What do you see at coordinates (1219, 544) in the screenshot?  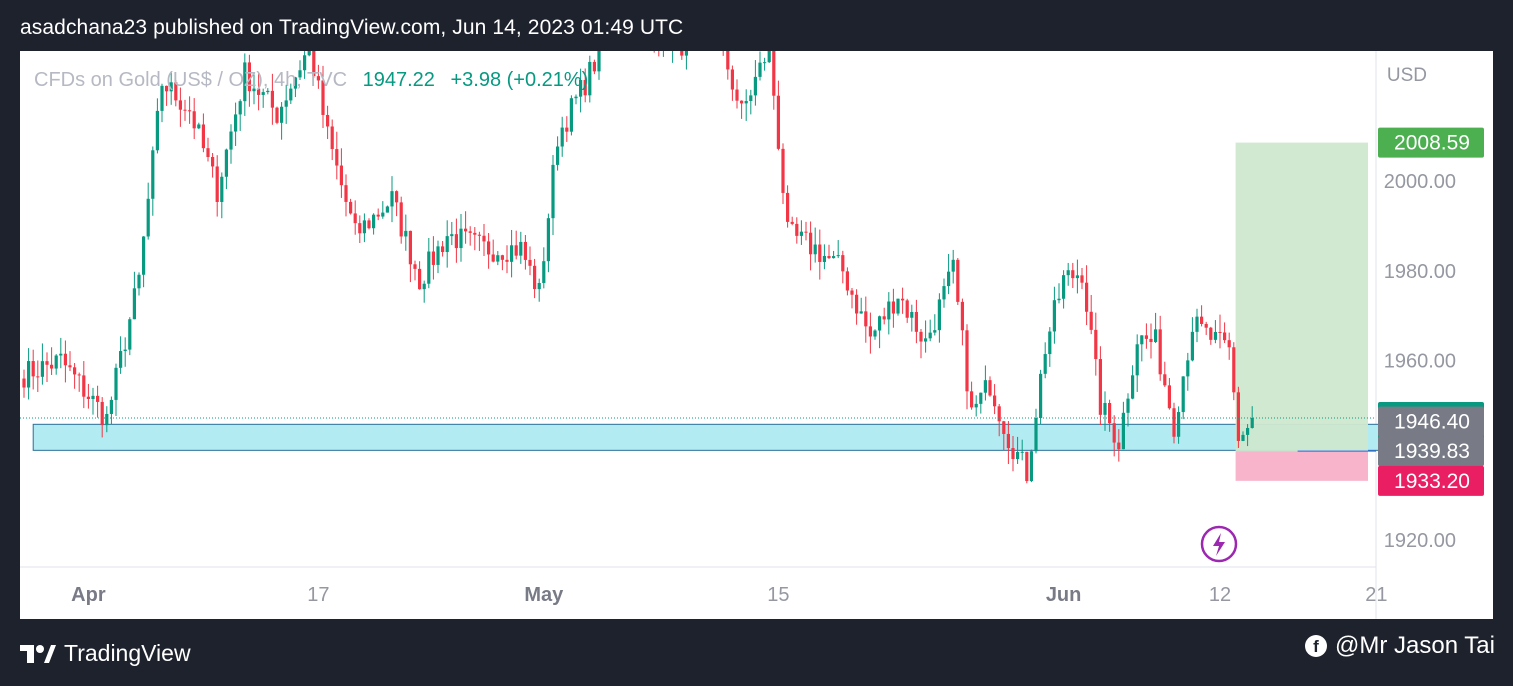 I see `lightning-icon` at bounding box center [1219, 544].